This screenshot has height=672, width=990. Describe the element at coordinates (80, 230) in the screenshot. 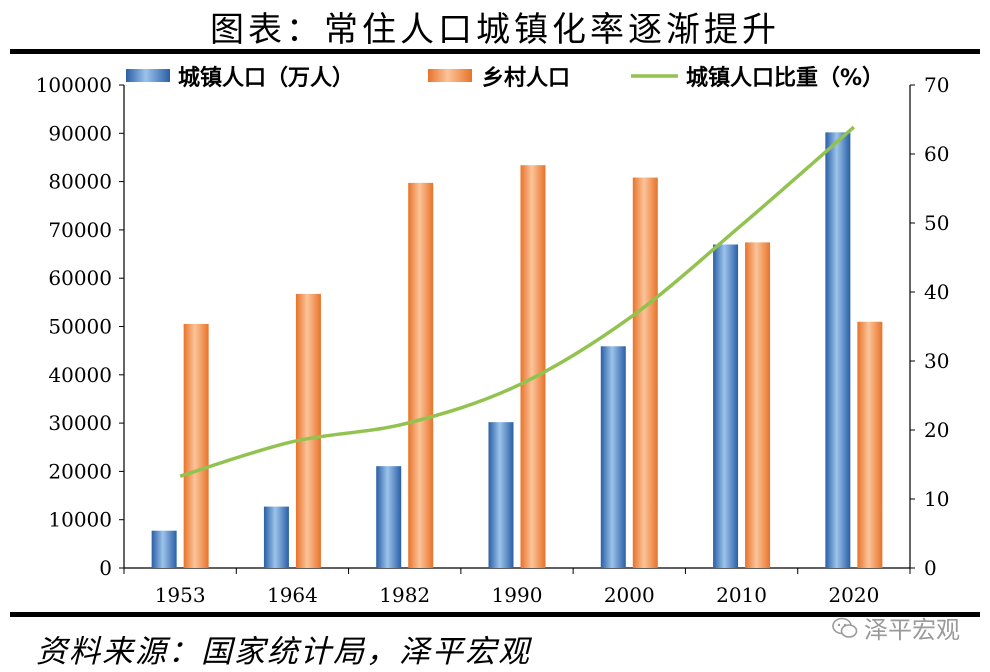

I see `left-tick-label: 70000` at that location.